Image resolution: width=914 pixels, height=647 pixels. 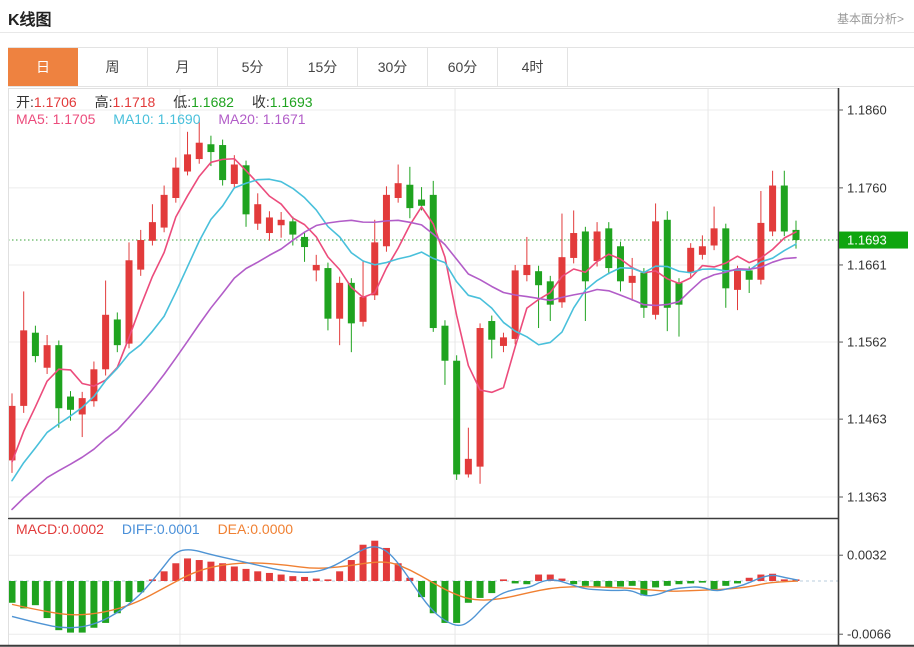 I want to click on timeframe-tabs: 日 周 月 5分 15分 30分 60分 4时, so click(x=461, y=67).